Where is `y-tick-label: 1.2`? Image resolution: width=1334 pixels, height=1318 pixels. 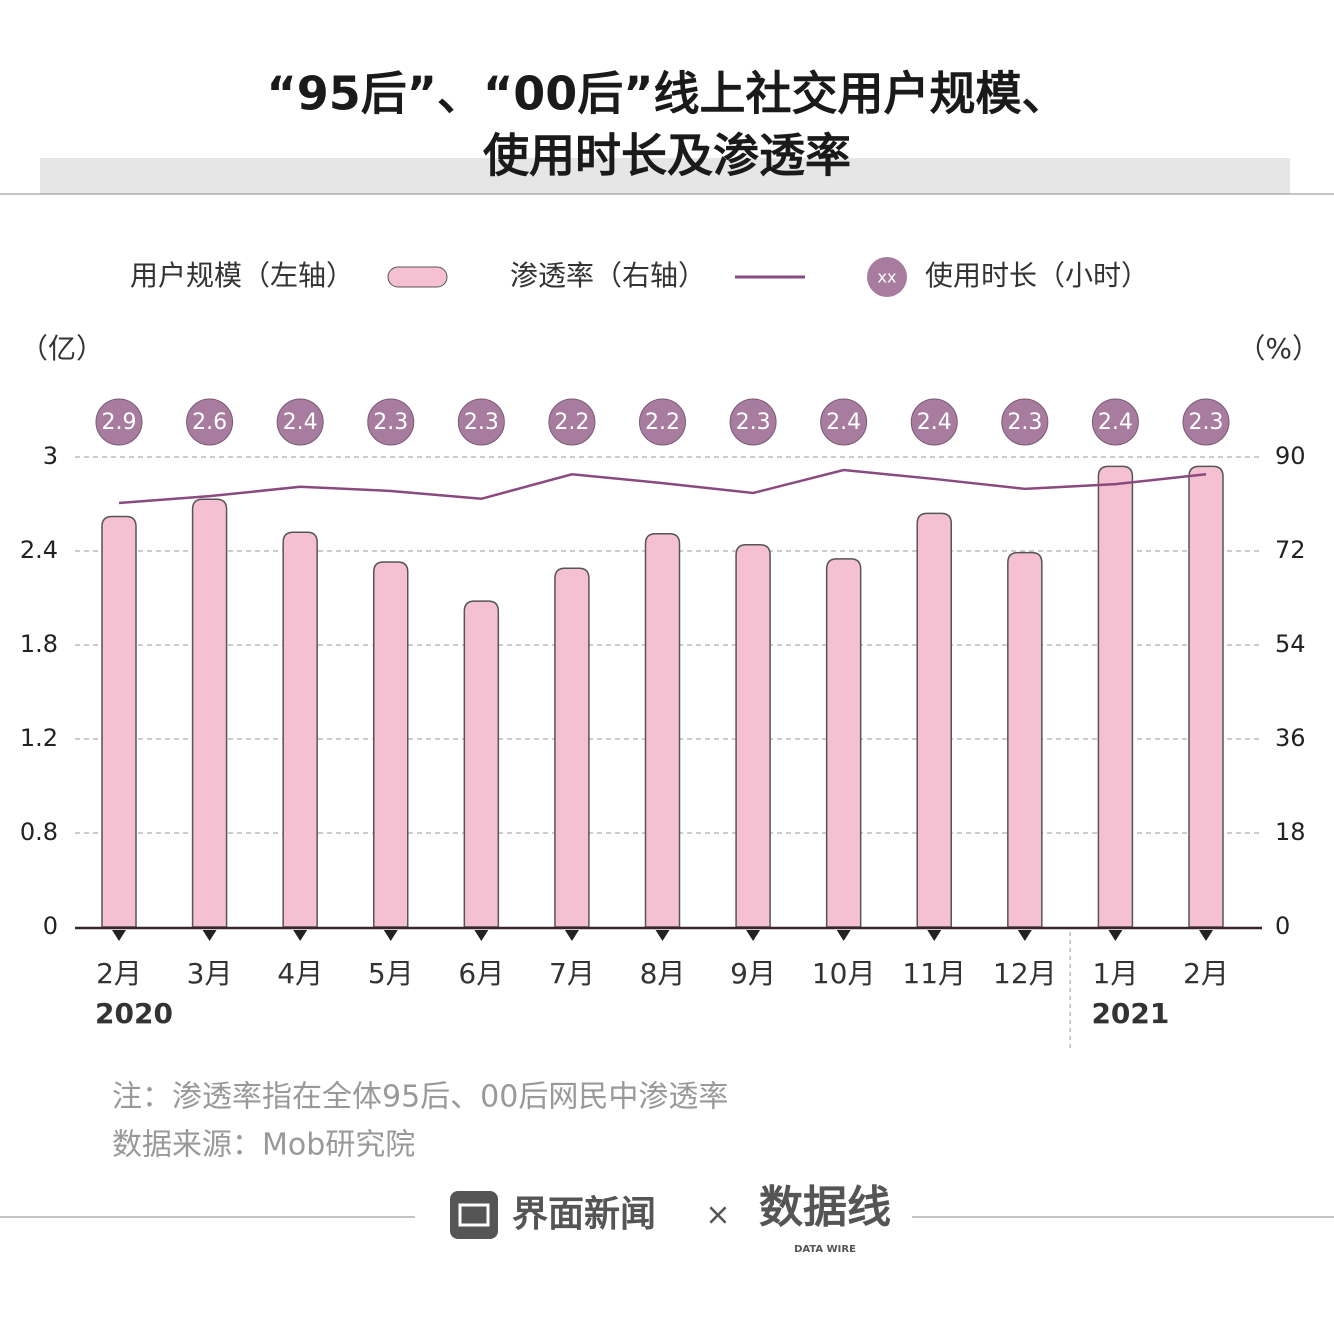 y-tick-label: 1.2 is located at coordinates (39, 738).